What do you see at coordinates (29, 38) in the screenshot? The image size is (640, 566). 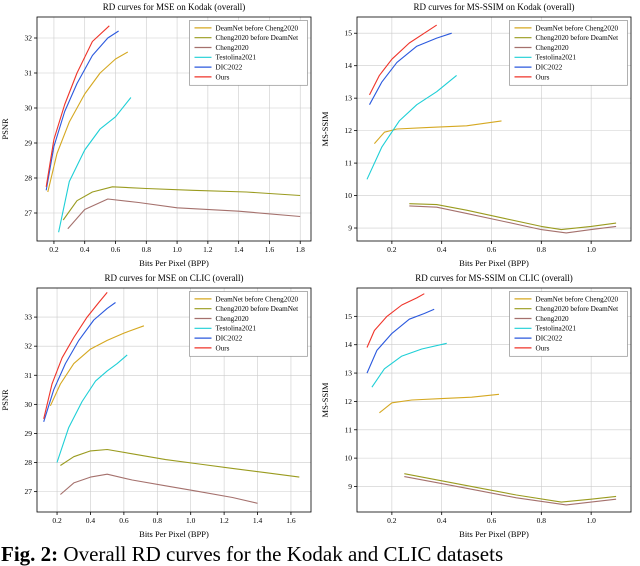 I see `y-tick-label: 32` at bounding box center [29, 38].